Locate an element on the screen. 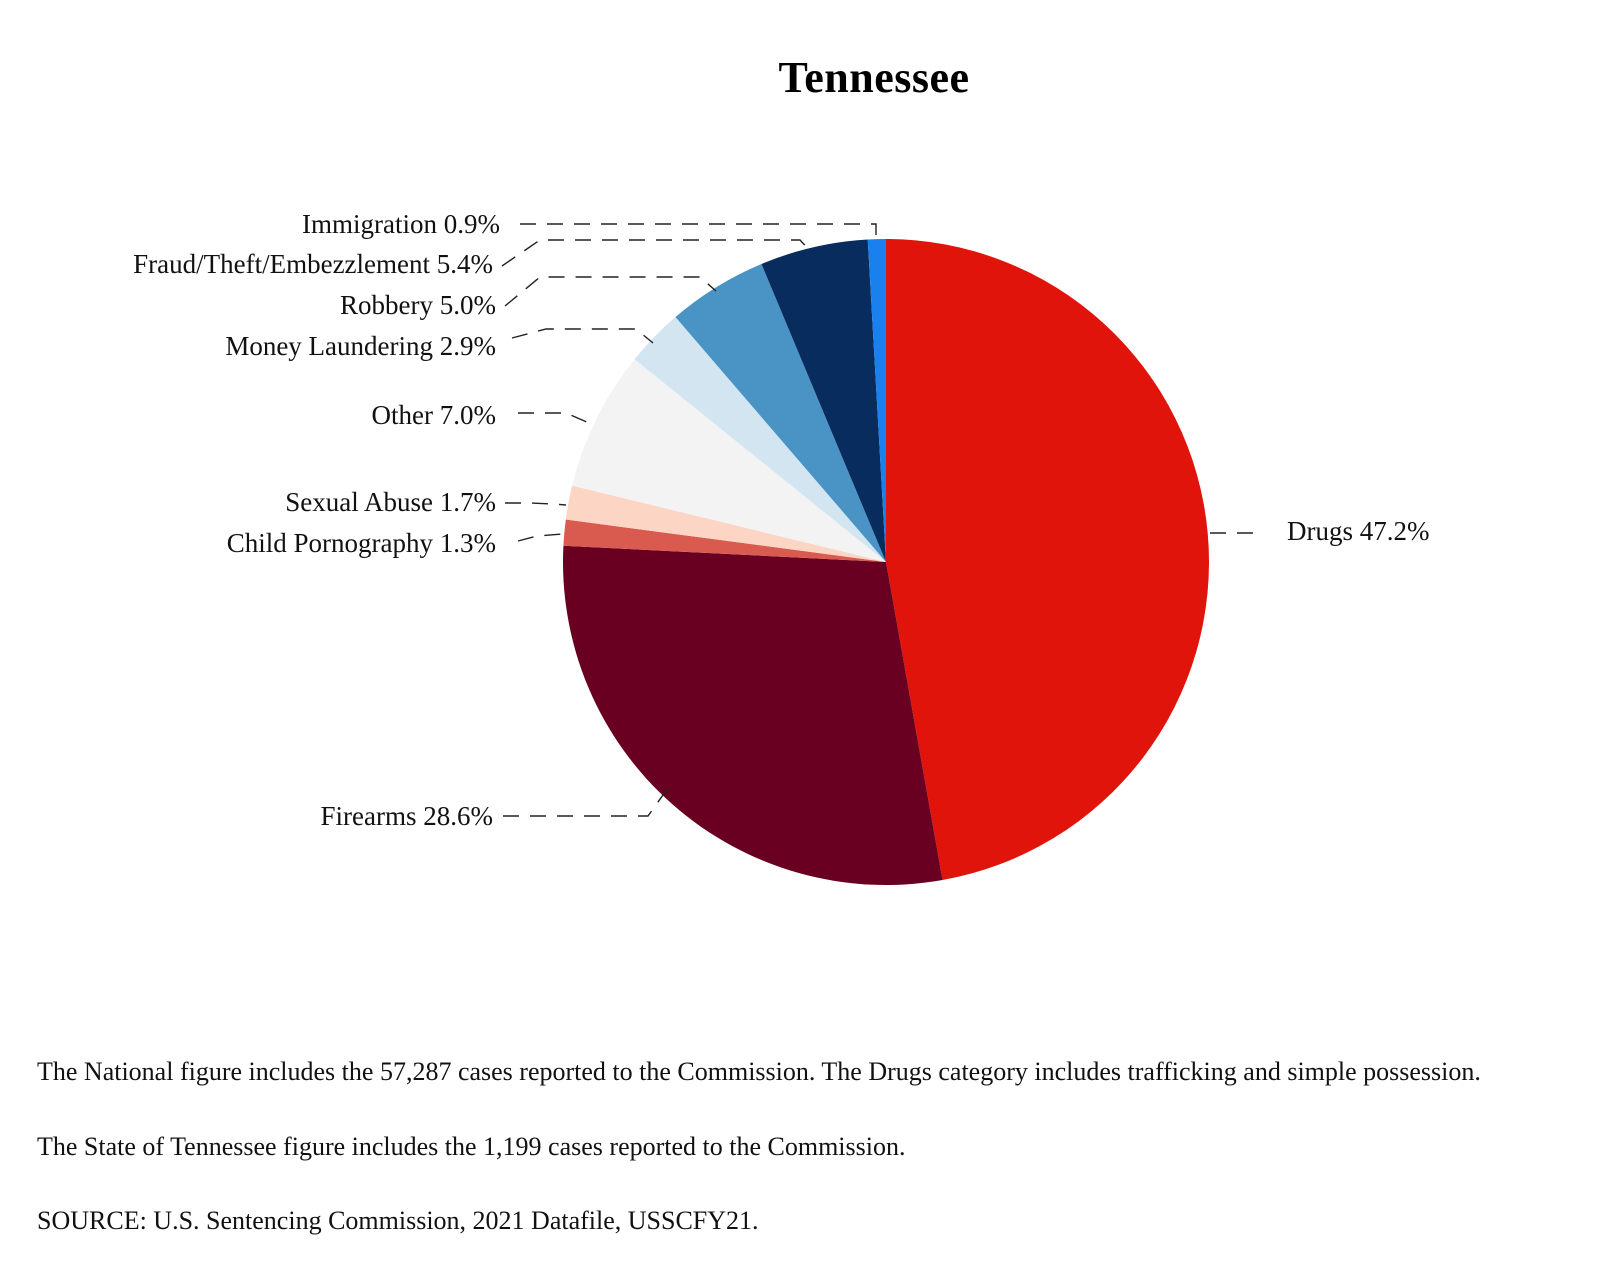  slice-label-other: Other 7.0% is located at coordinates (434, 415).